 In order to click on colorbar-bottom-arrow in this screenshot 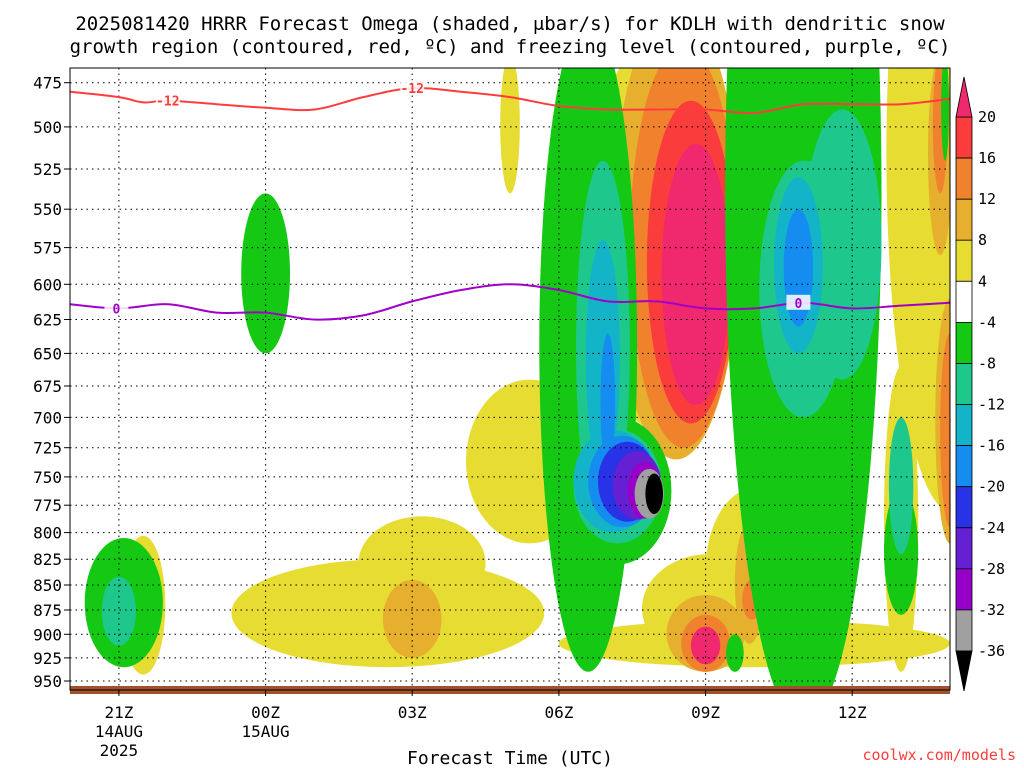, I will do `click(964, 671)`.